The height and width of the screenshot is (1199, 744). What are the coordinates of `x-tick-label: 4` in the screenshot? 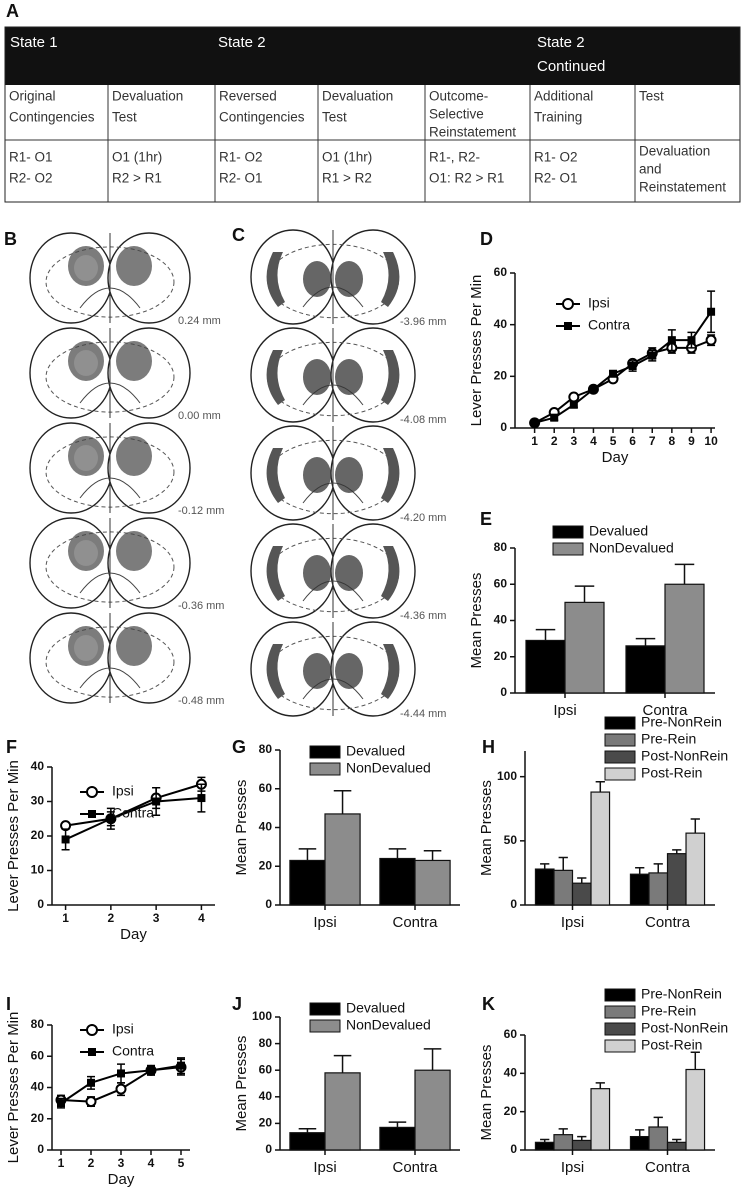 It's located at (593, 441).